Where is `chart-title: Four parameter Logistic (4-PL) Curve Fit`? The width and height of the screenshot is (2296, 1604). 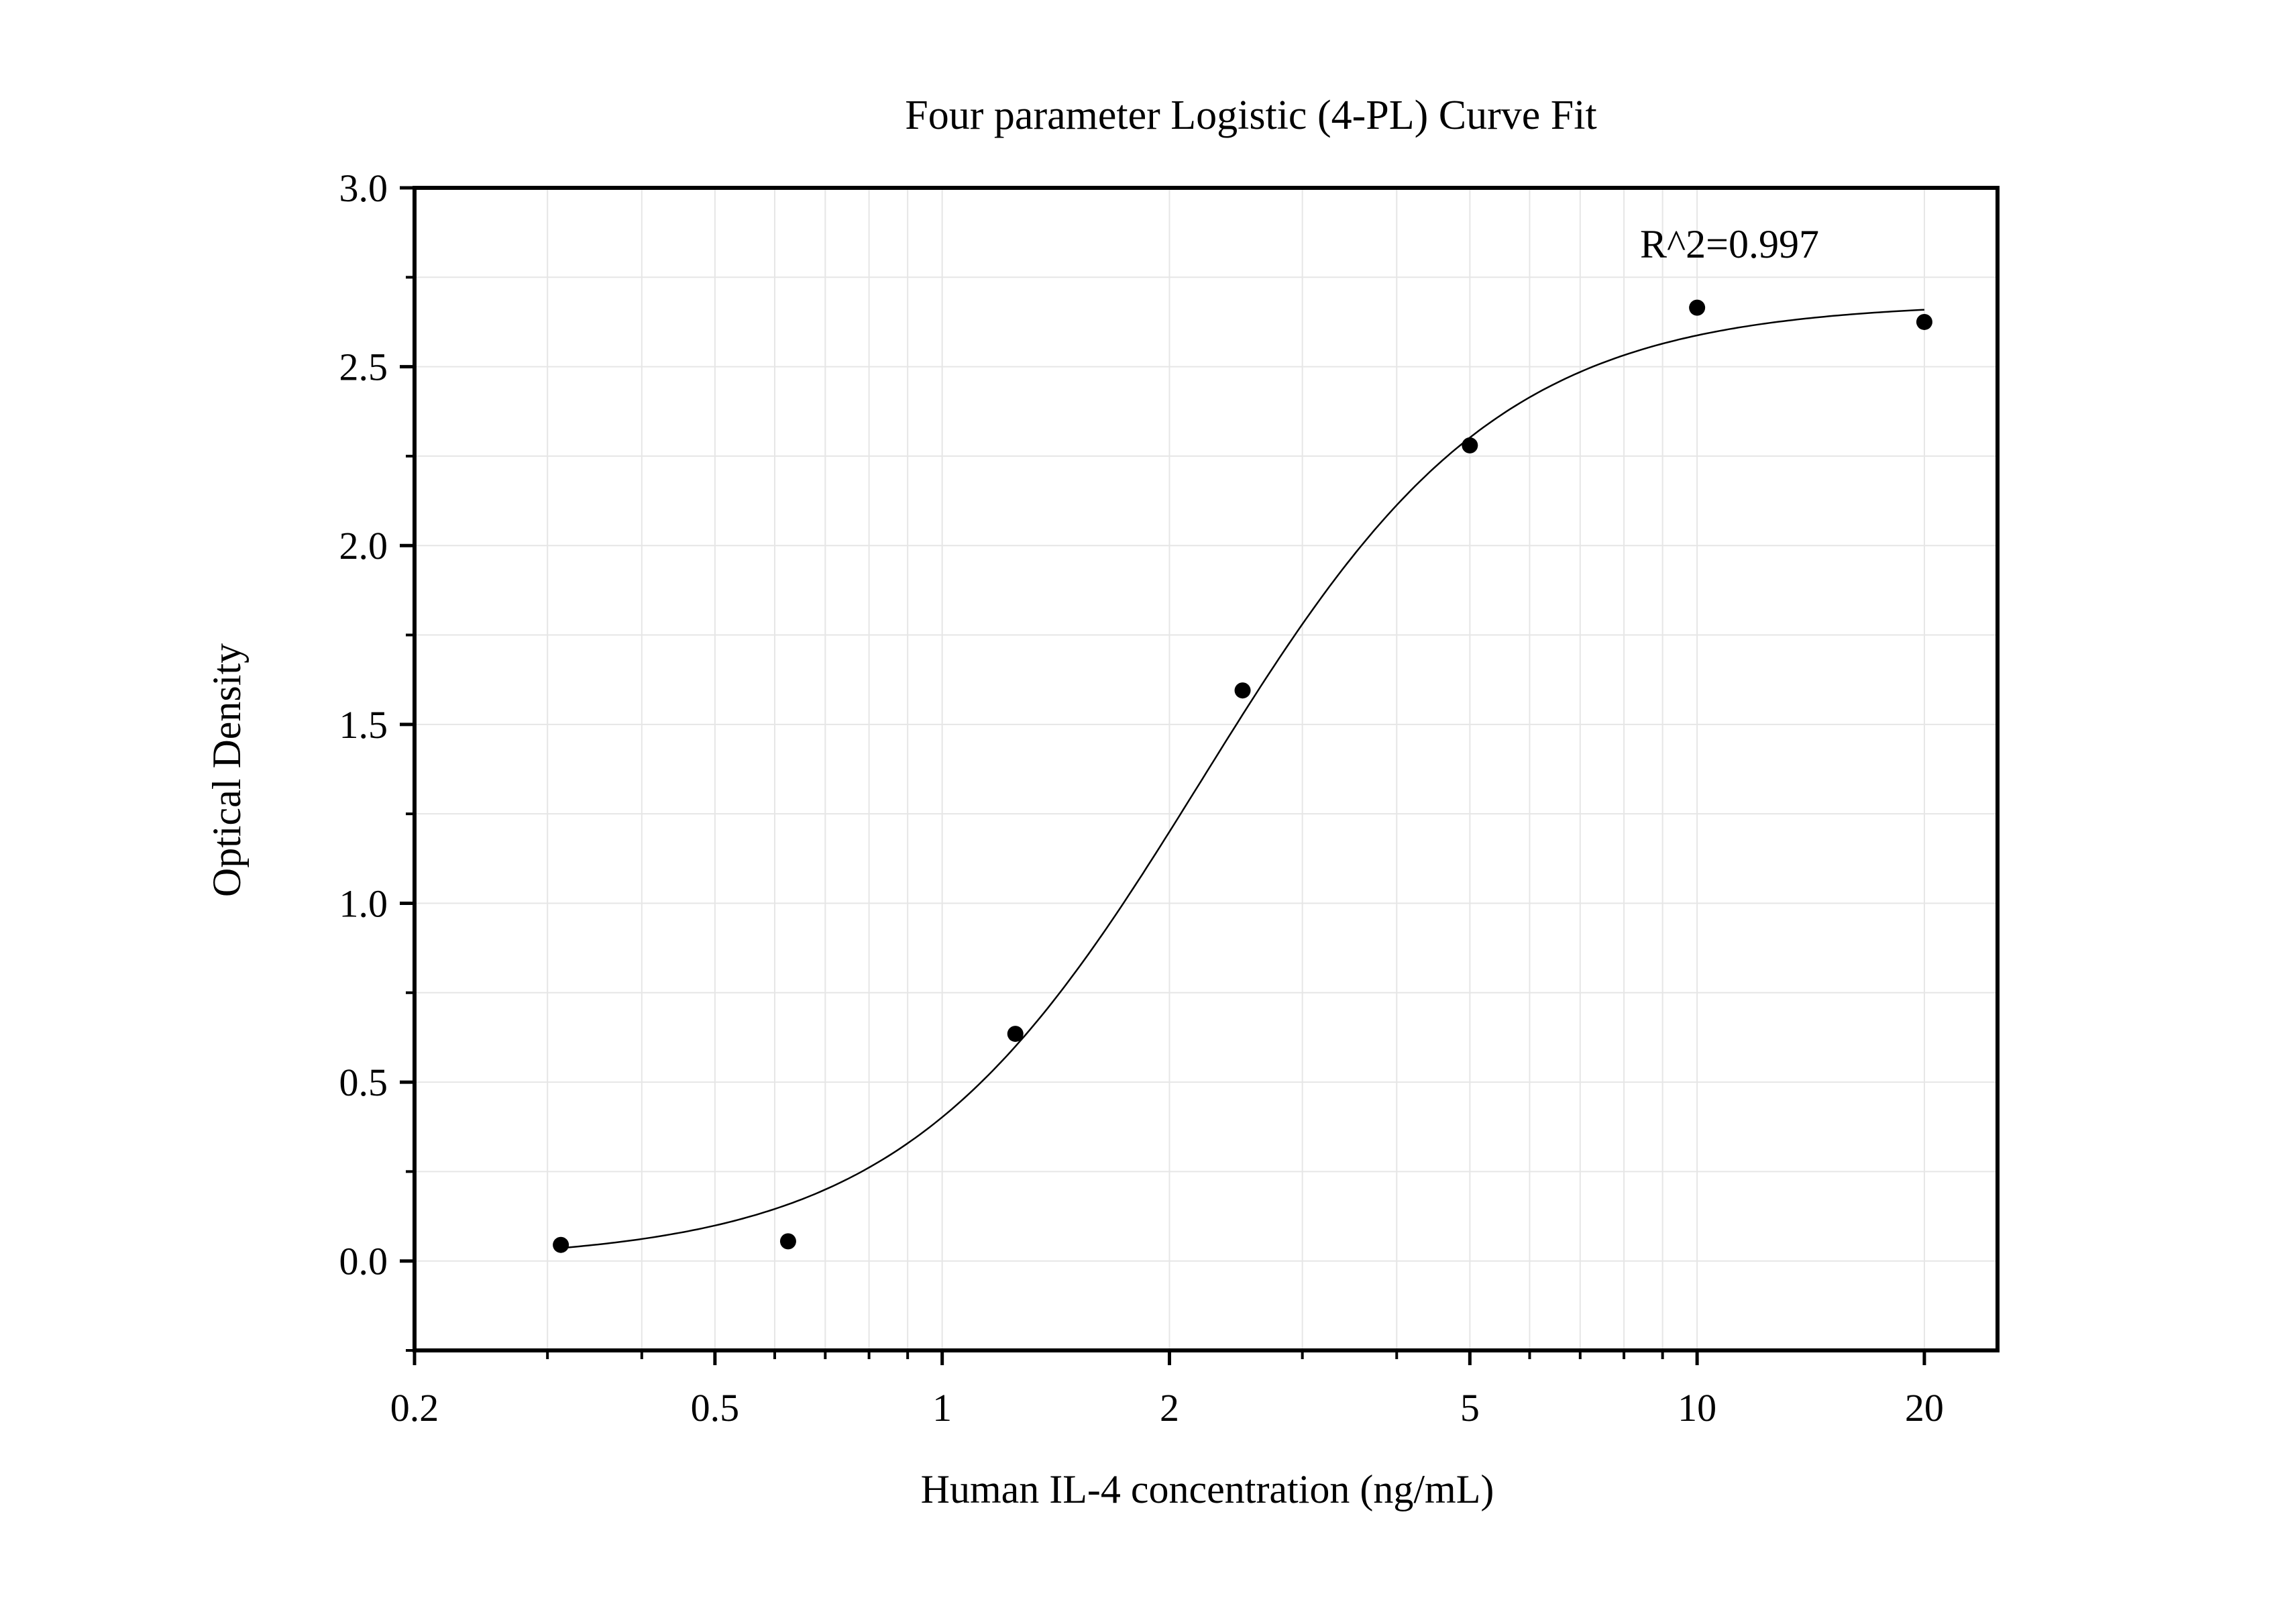
chart-title: Four parameter Logistic (4-PL) Curve Fit is located at coordinates (1250, 116).